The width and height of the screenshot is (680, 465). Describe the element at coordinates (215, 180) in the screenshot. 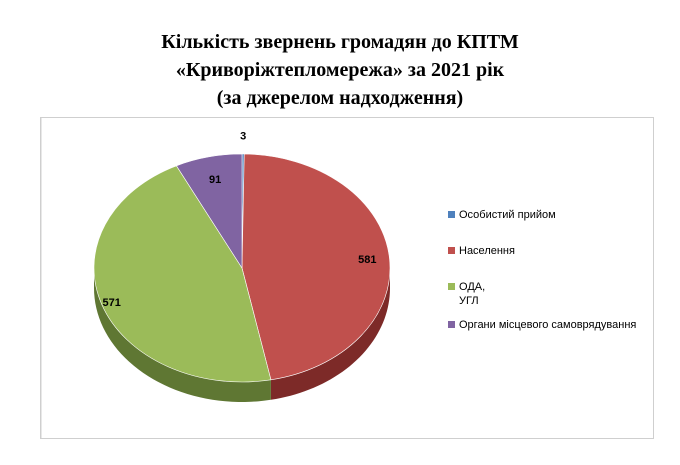

I see `data-label-3: 91` at that location.